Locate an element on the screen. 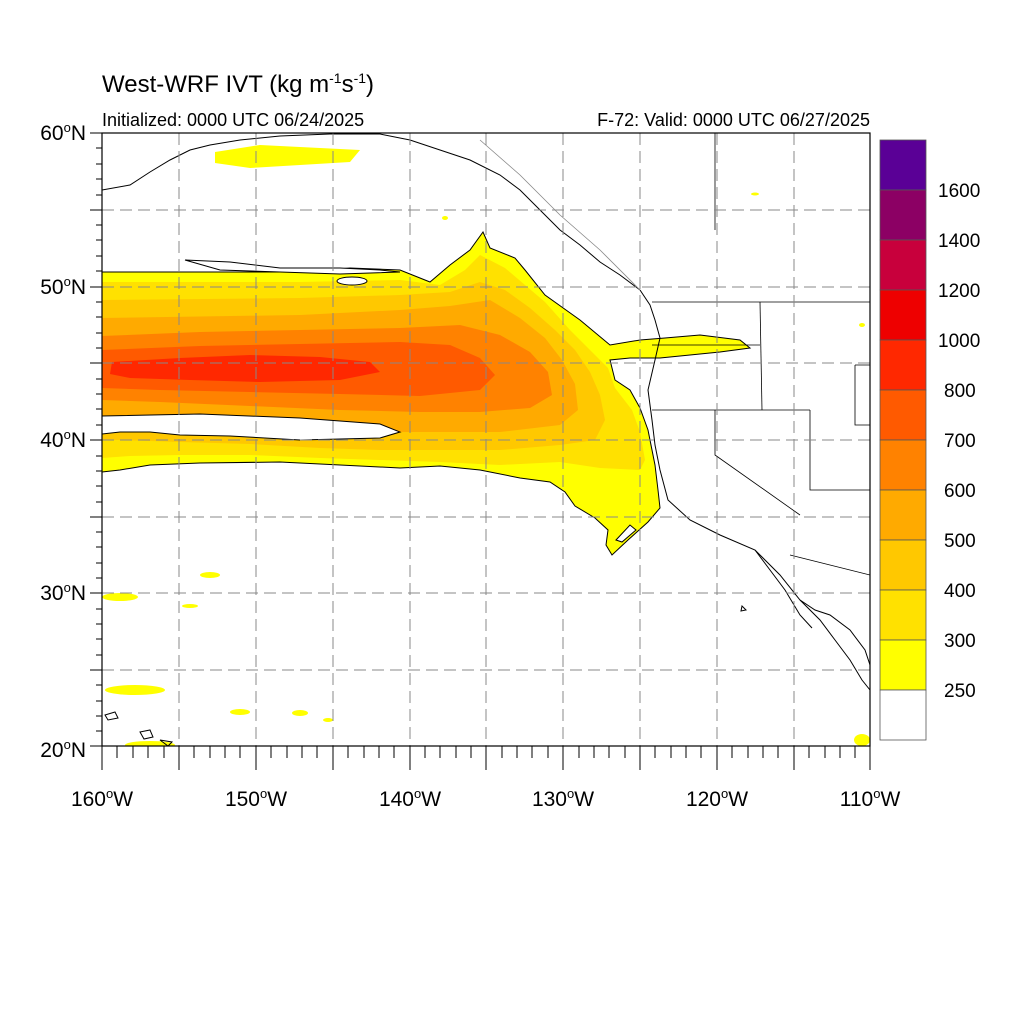 The height and width of the screenshot is (1024, 1024). valid-time-label: F-72: Valid: 0000 UTC 06/27/2025 is located at coordinates (733, 120).